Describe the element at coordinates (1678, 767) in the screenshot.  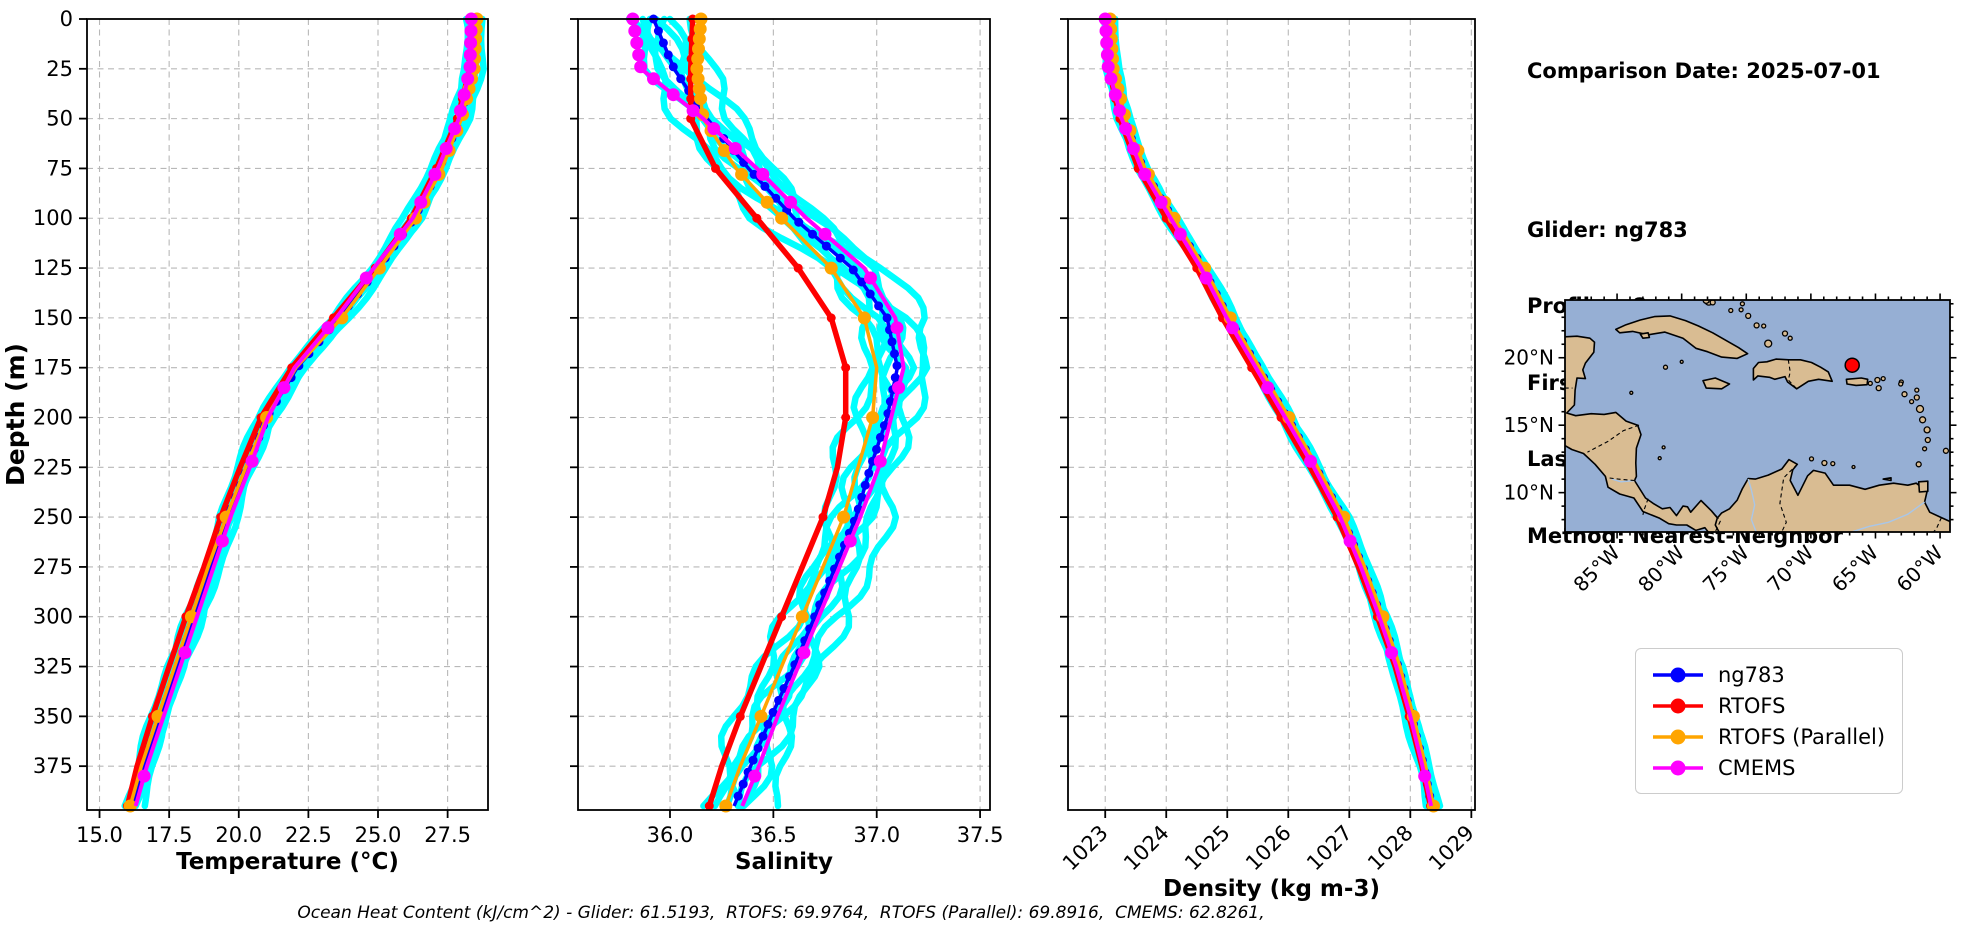
I see `legend-line-marker-swatch` at that location.